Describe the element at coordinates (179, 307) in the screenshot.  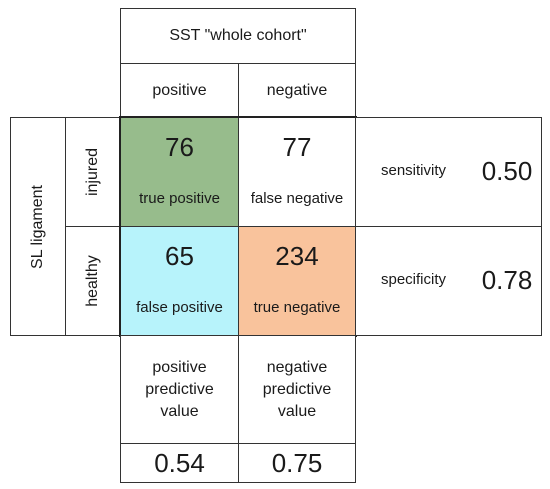
I see `false-positive-label: false positive` at that location.